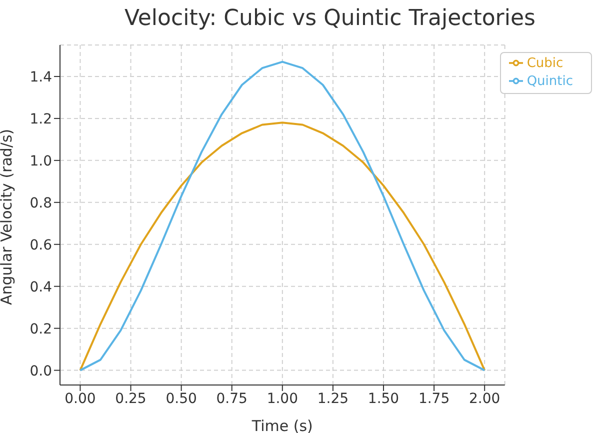 This screenshot has height=433, width=600. I want to click on x-tick-label: 0.00, so click(80, 398).